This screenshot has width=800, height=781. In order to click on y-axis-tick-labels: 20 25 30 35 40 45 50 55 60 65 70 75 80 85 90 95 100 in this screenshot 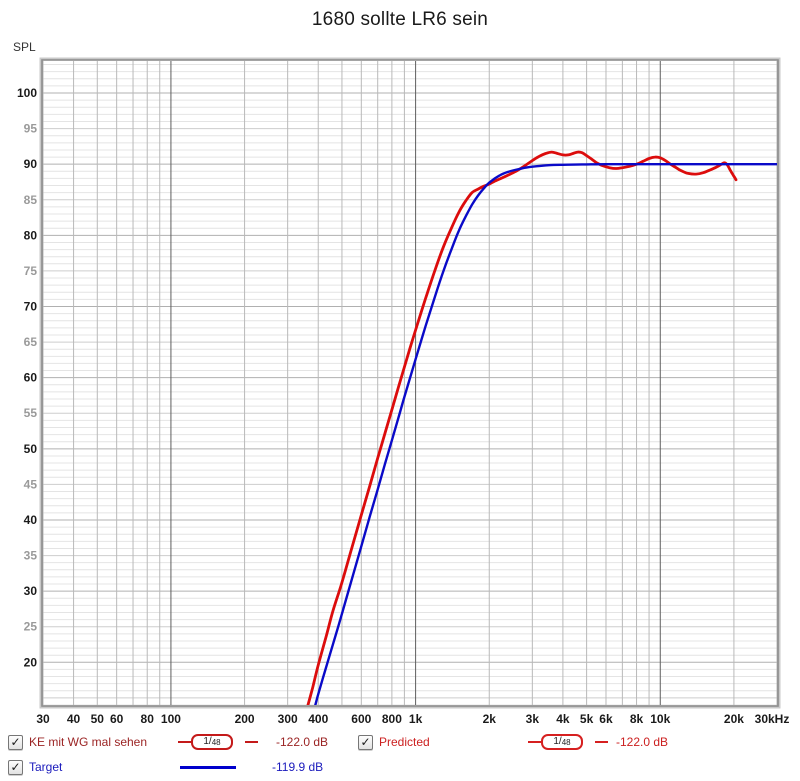, I will do `click(27, 377)`.